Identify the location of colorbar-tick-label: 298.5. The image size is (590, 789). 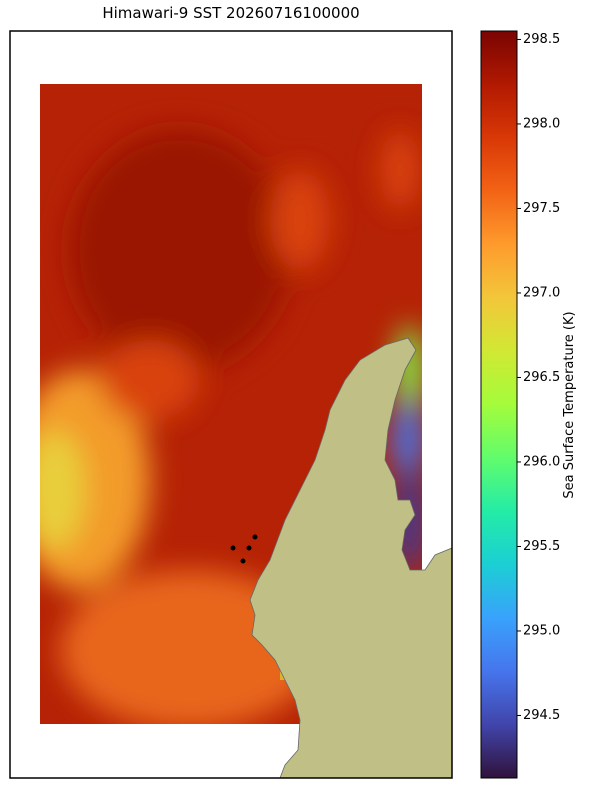
(541, 39).